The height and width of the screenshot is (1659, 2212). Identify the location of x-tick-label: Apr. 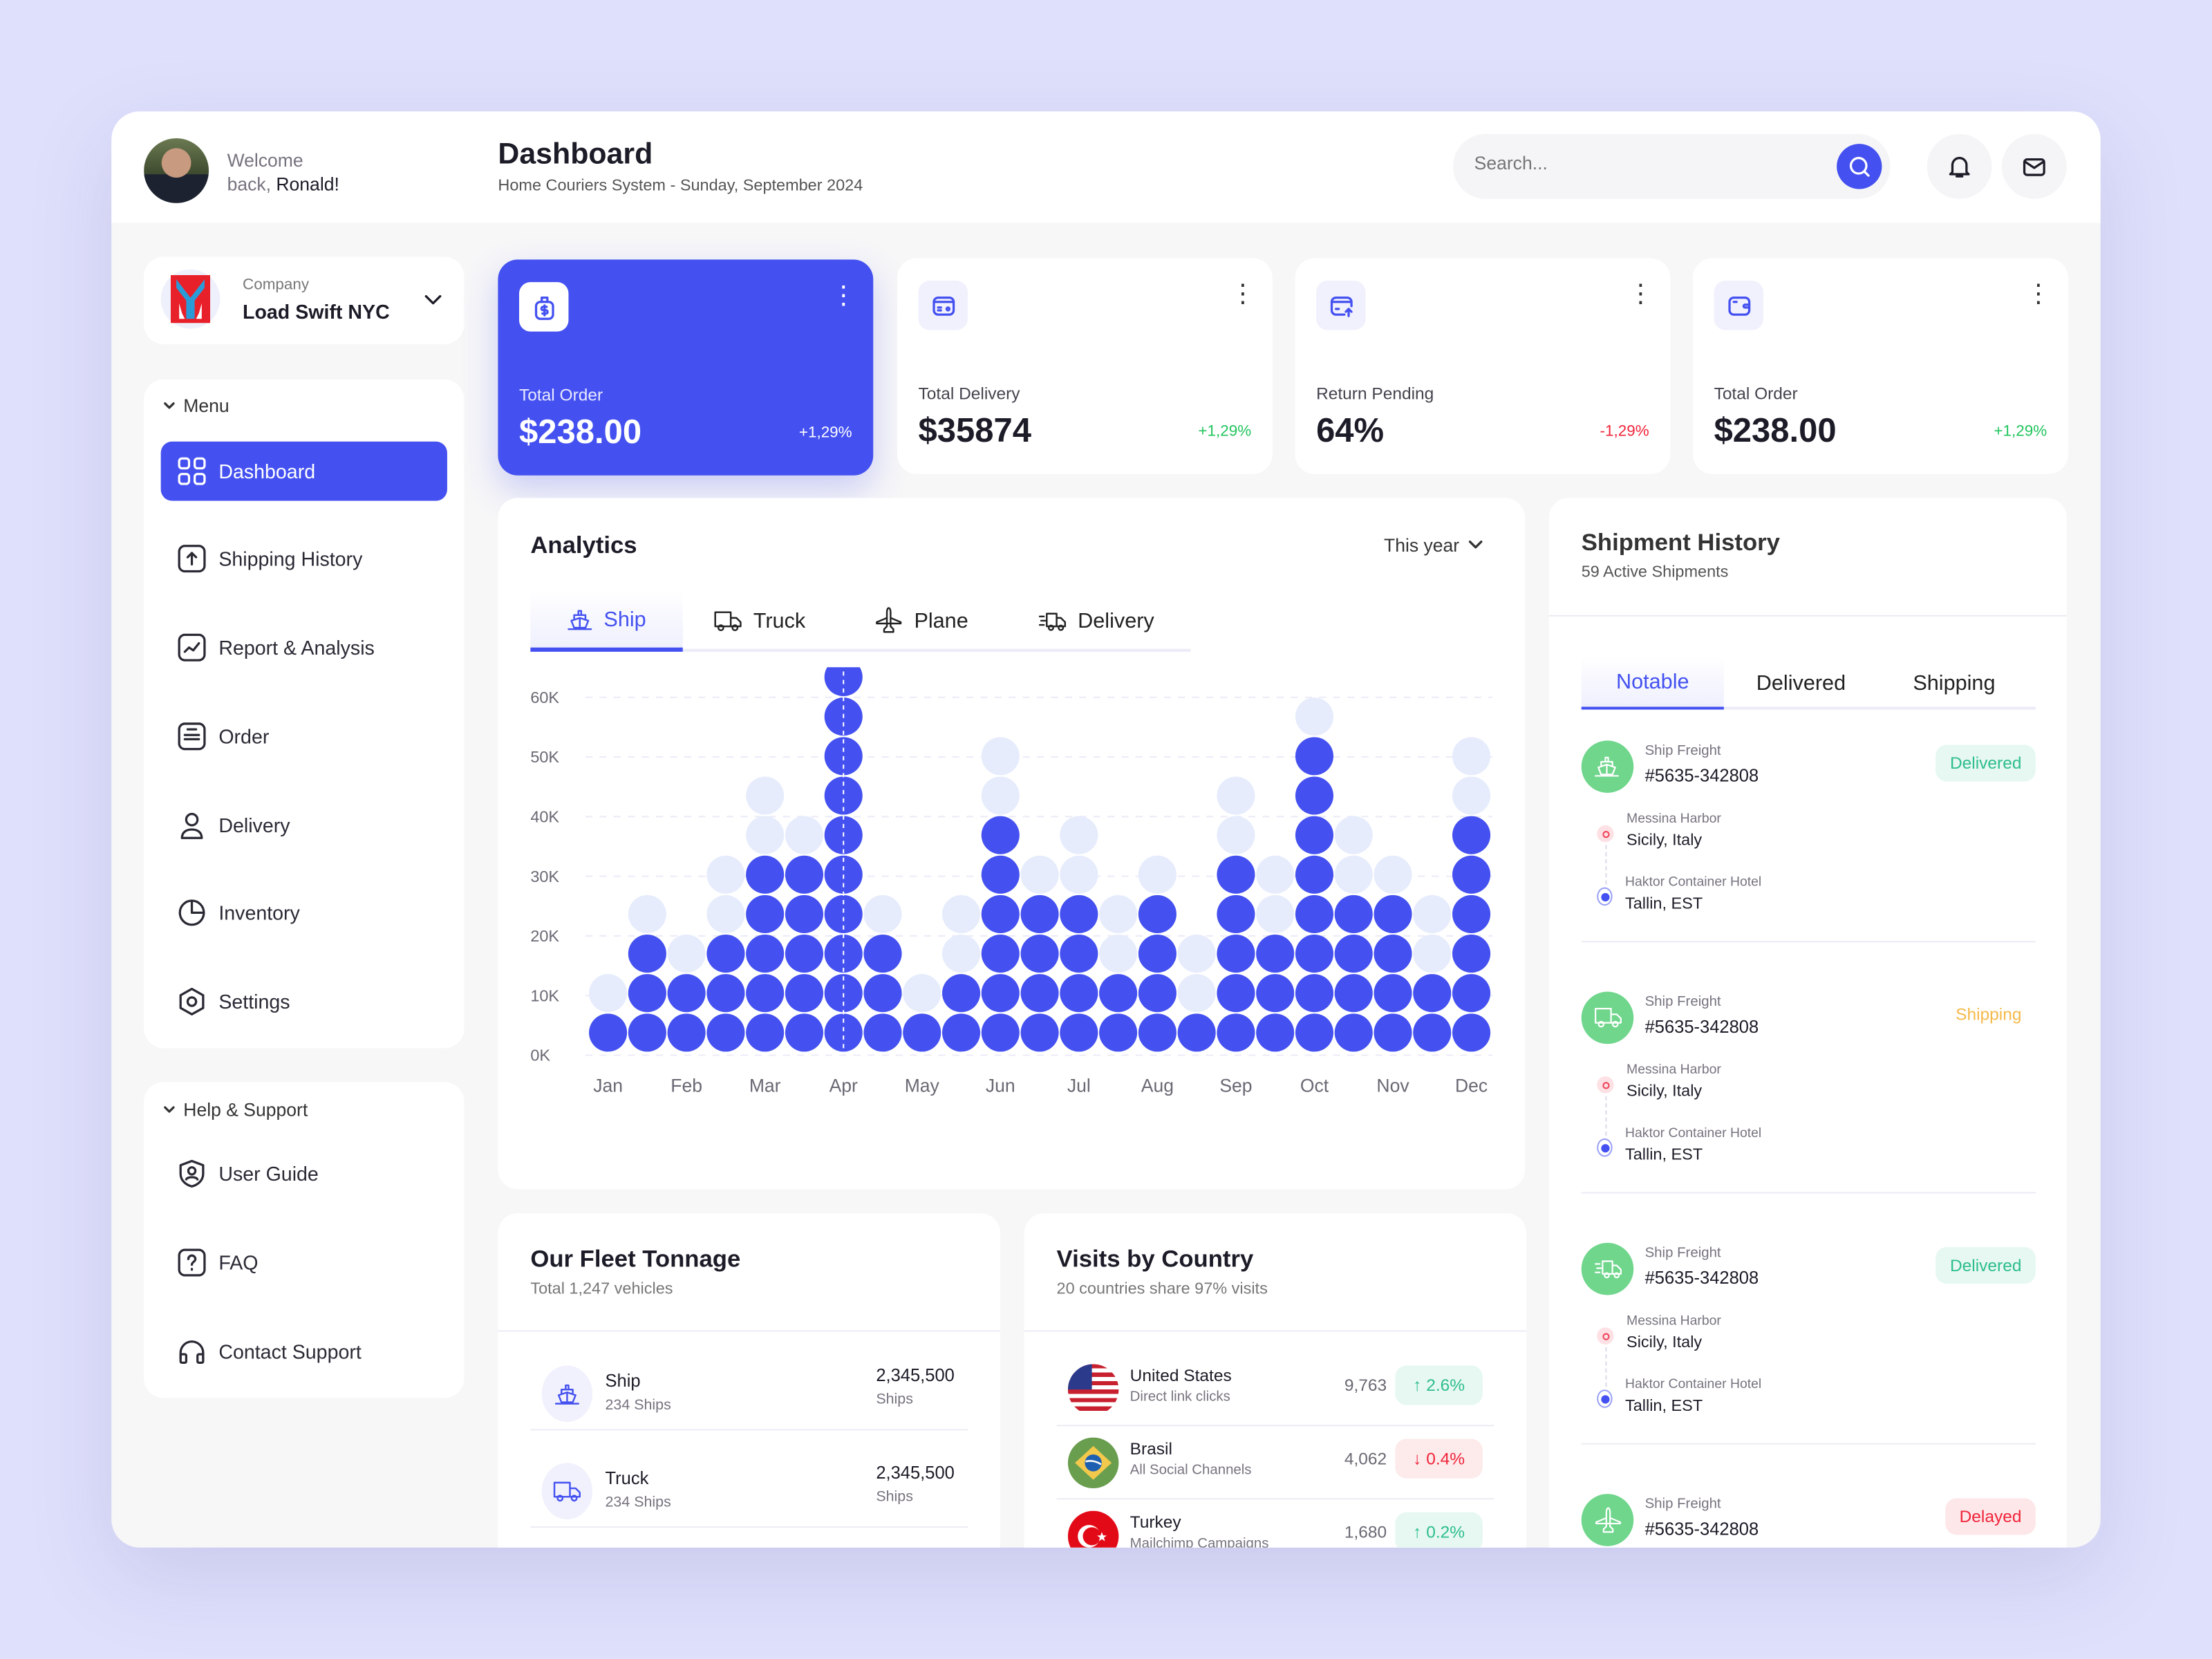
(844, 1086).